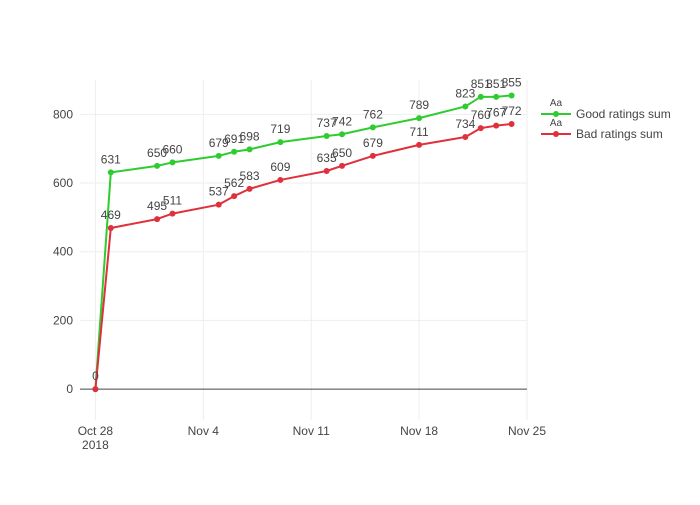 The width and height of the screenshot is (700, 505). Describe the element at coordinates (234, 183) in the screenshot. I see `data-label-bad: 562` at that location.